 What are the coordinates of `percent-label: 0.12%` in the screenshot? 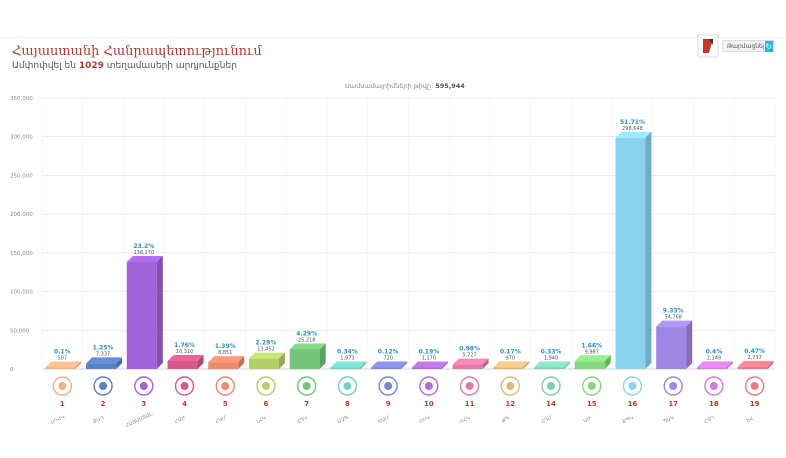 It's located at (388, 352).